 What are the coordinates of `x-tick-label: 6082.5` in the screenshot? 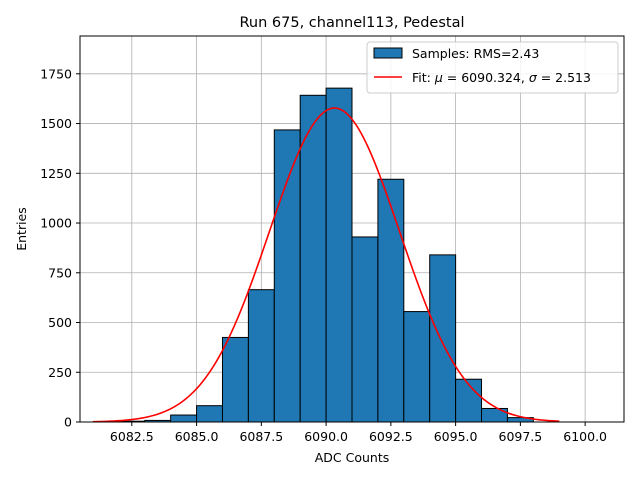 It's located at (132, 436).